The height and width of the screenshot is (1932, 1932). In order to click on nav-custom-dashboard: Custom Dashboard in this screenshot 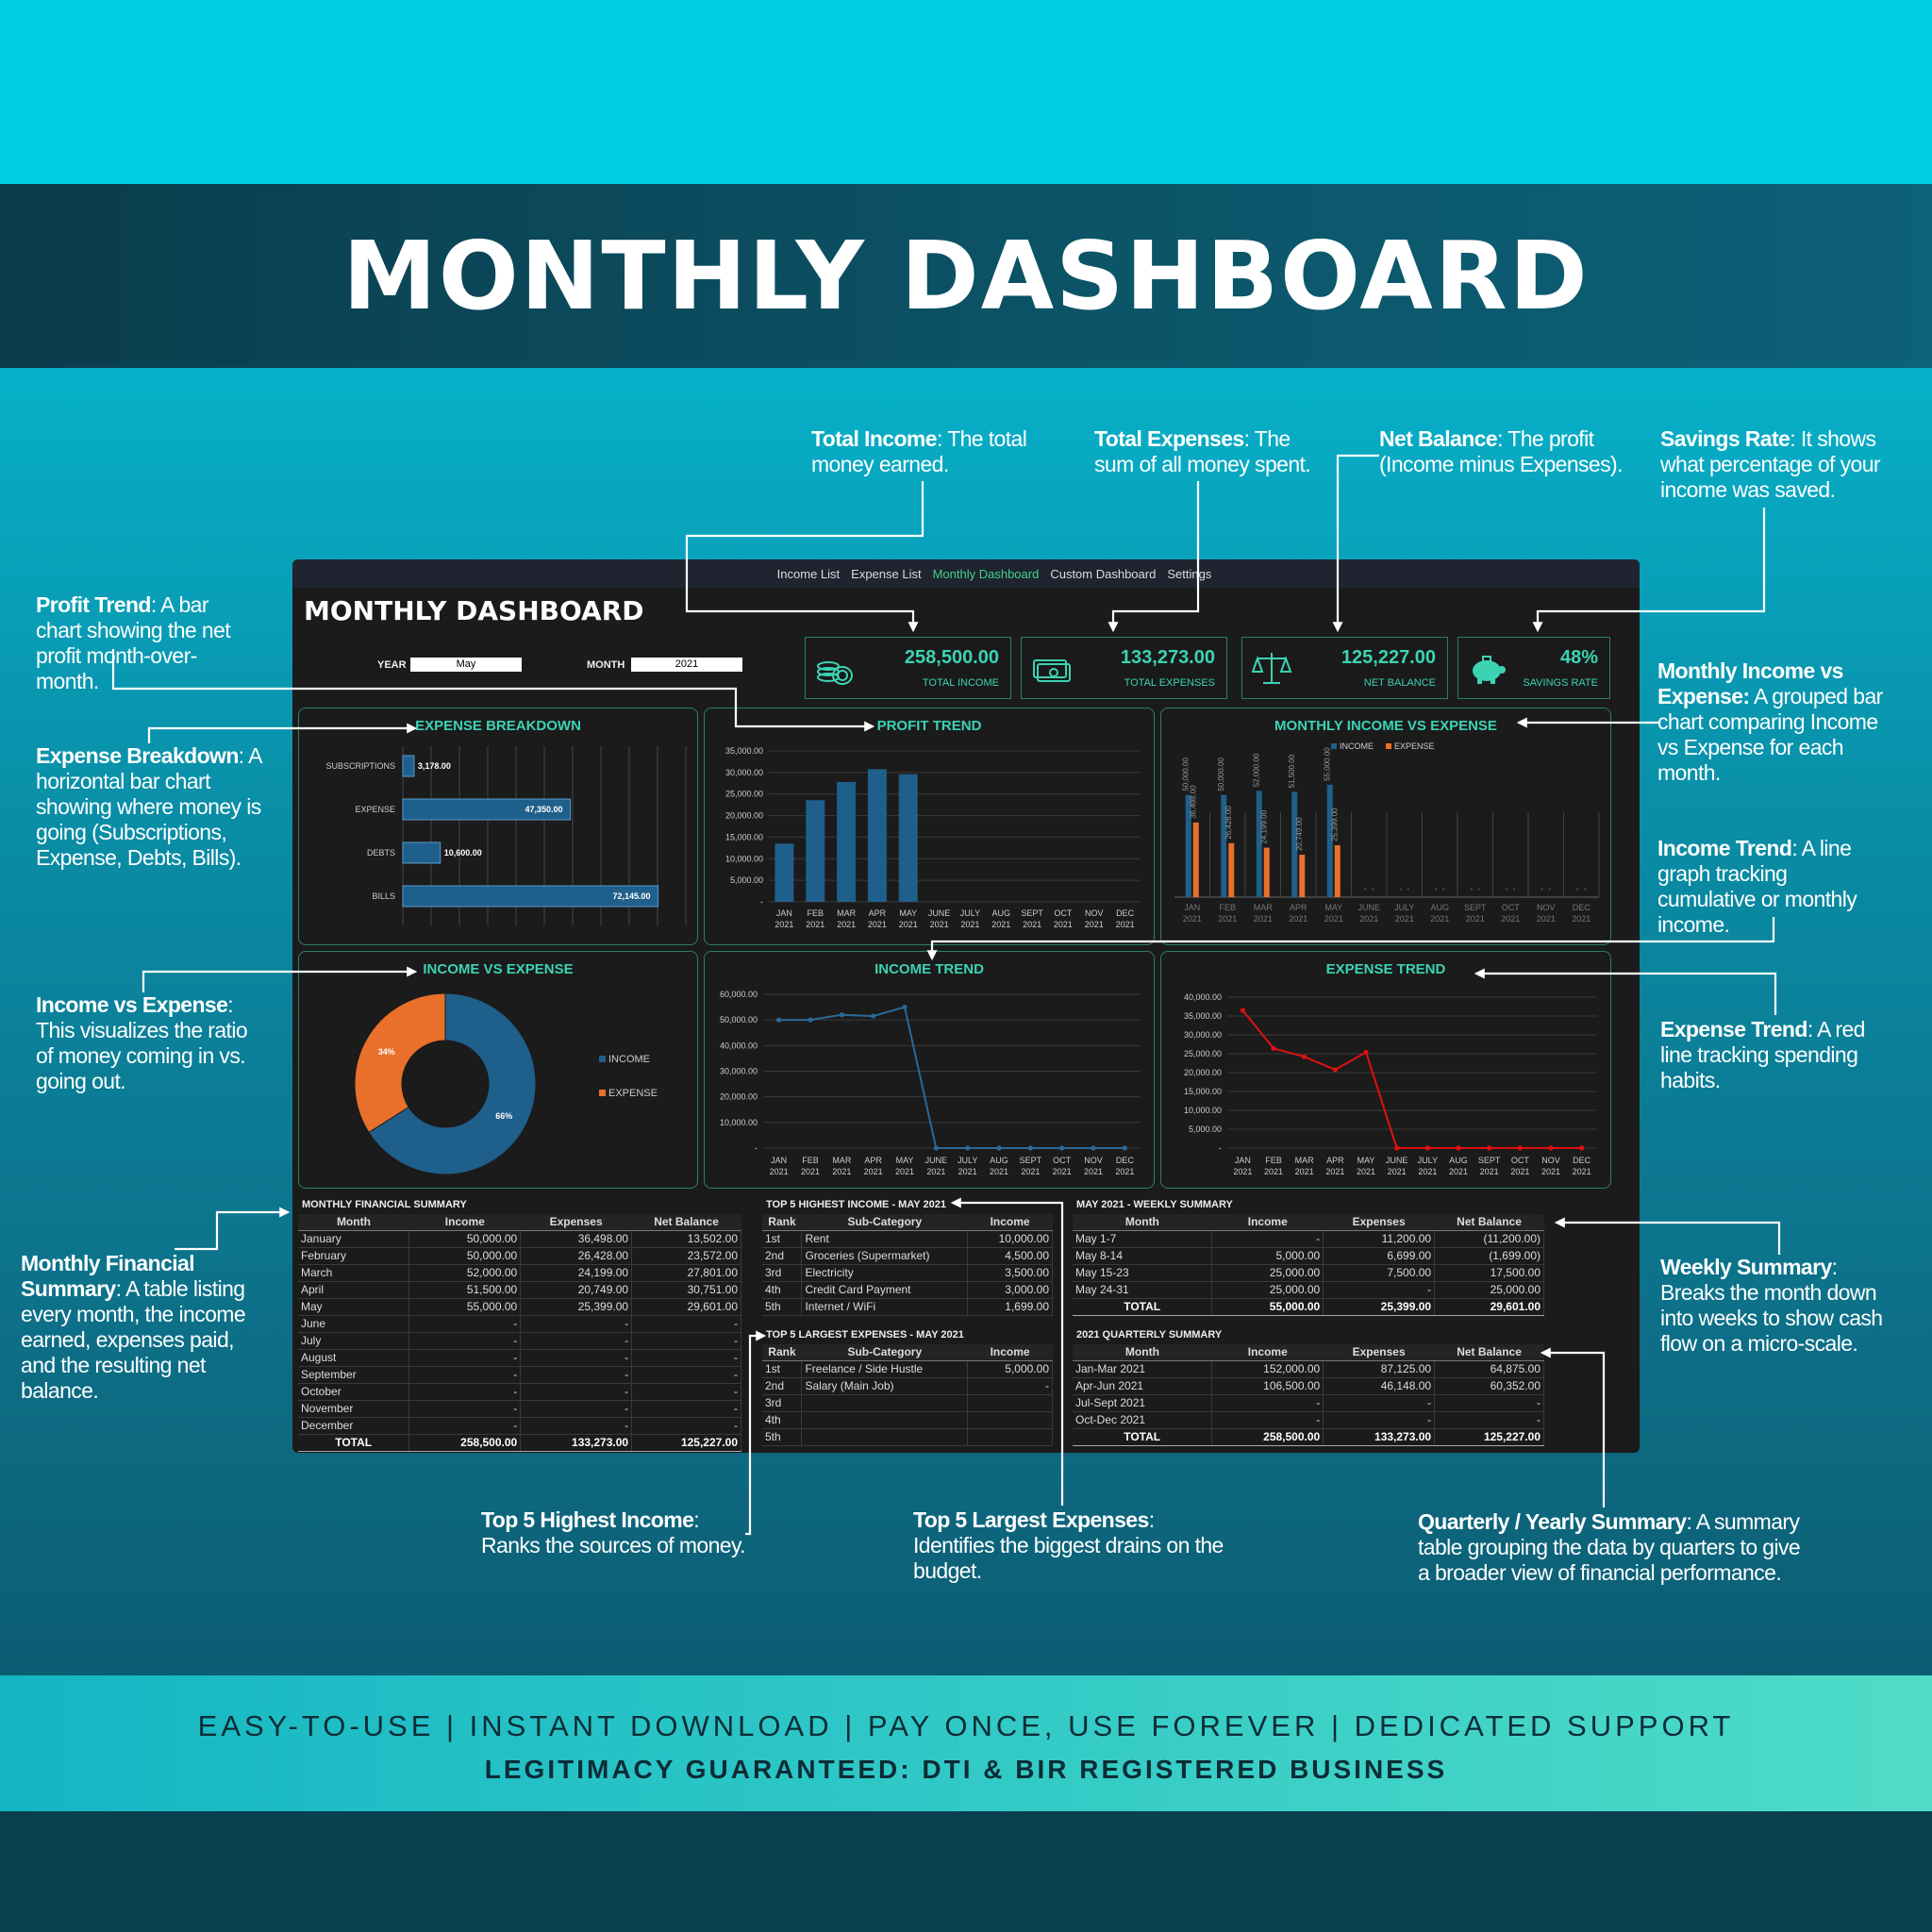, I will do `click(1103, 573)`.